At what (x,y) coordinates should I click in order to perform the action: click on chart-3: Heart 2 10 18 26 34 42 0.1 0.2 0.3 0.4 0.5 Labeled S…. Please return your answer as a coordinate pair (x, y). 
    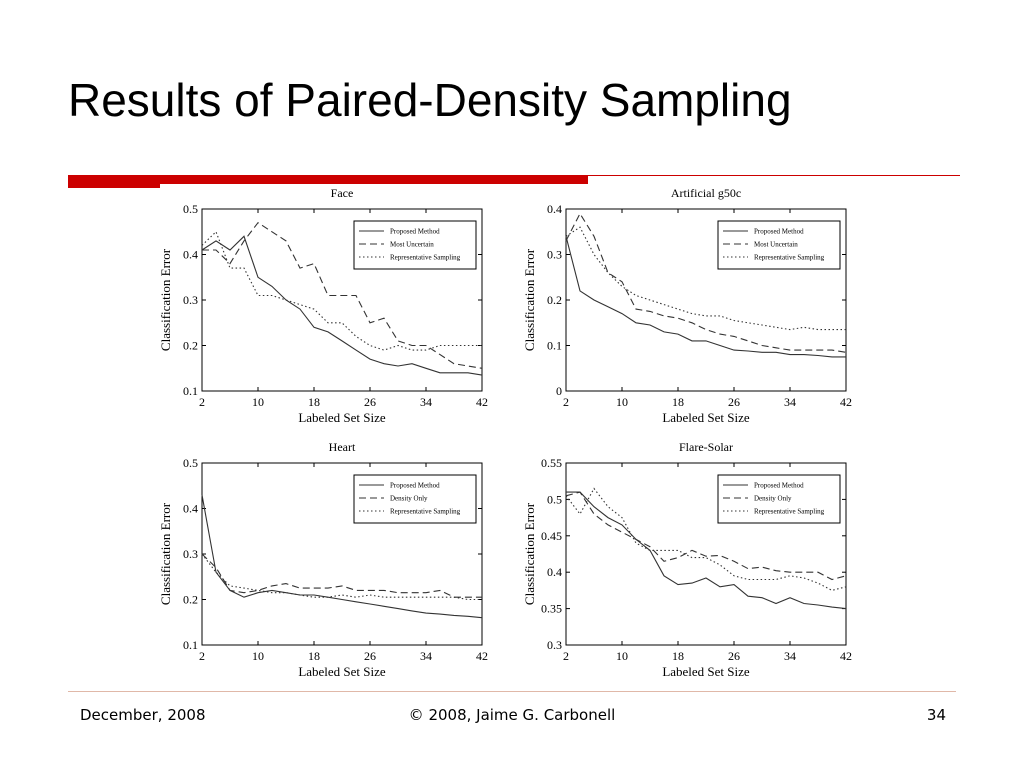
    Looking at the image, I should click on (323, 559).